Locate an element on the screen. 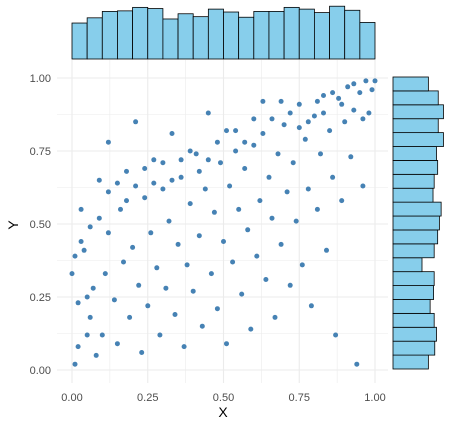  y-axis-ticks: 0.00 0.25 0.50 0.75 1.00 is located at coordinates (40, 225).